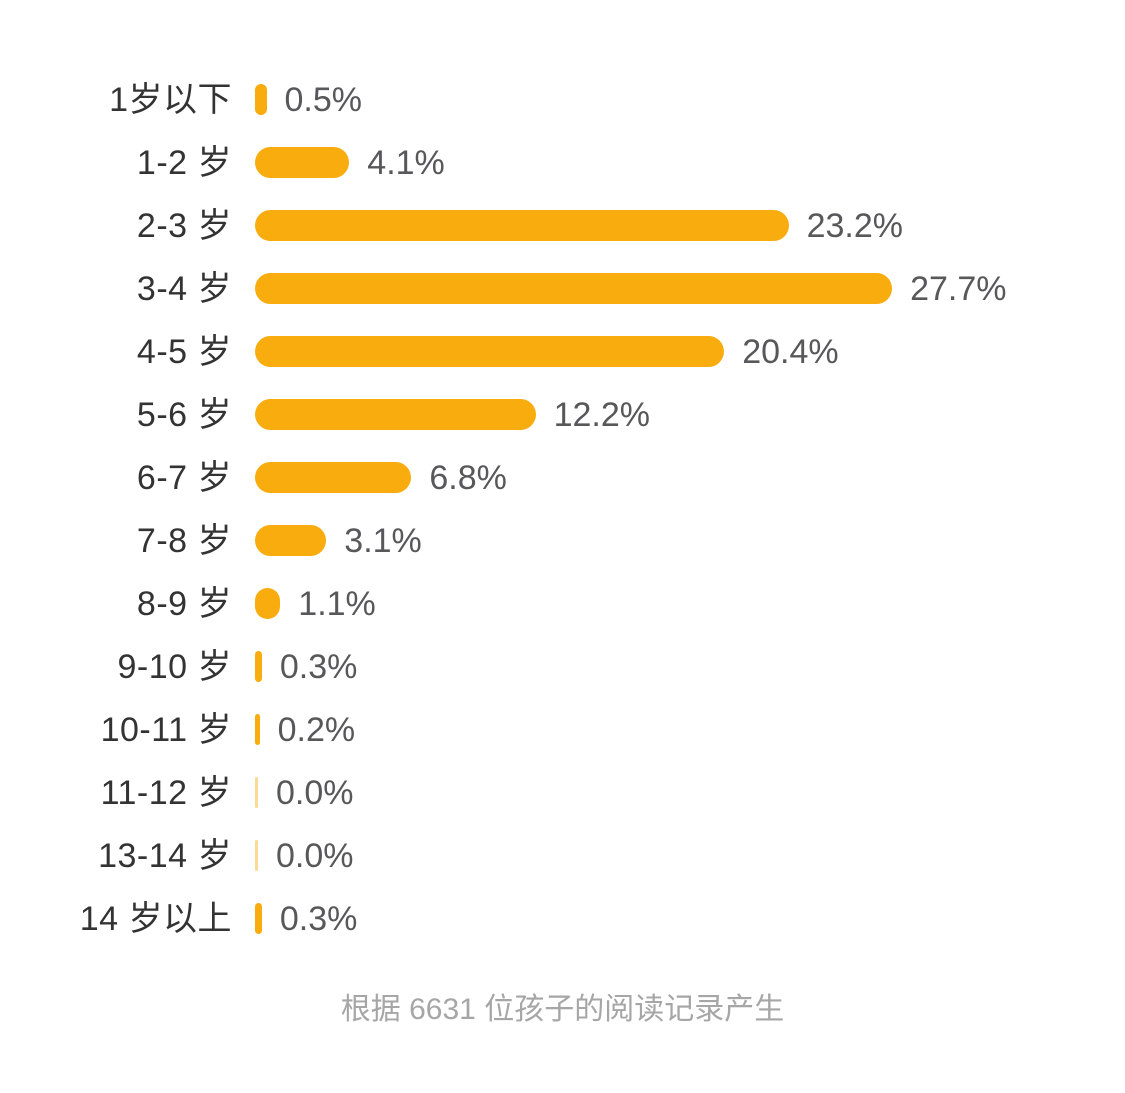  I want to click on bar-track: 6.8%, so click(690, 478).